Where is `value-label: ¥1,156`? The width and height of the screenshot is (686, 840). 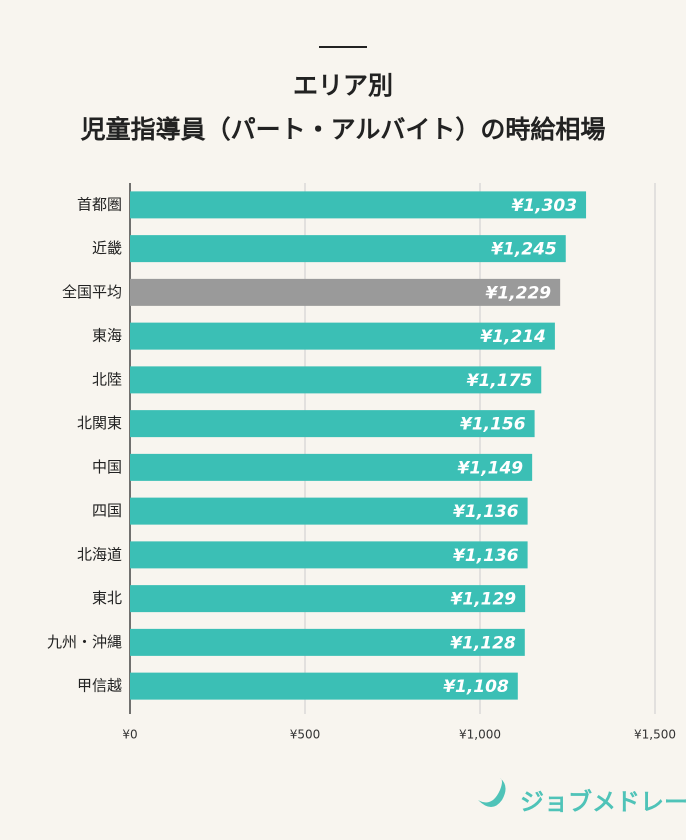
value-label: ¥1,156 is located at coordinates (493, 425).